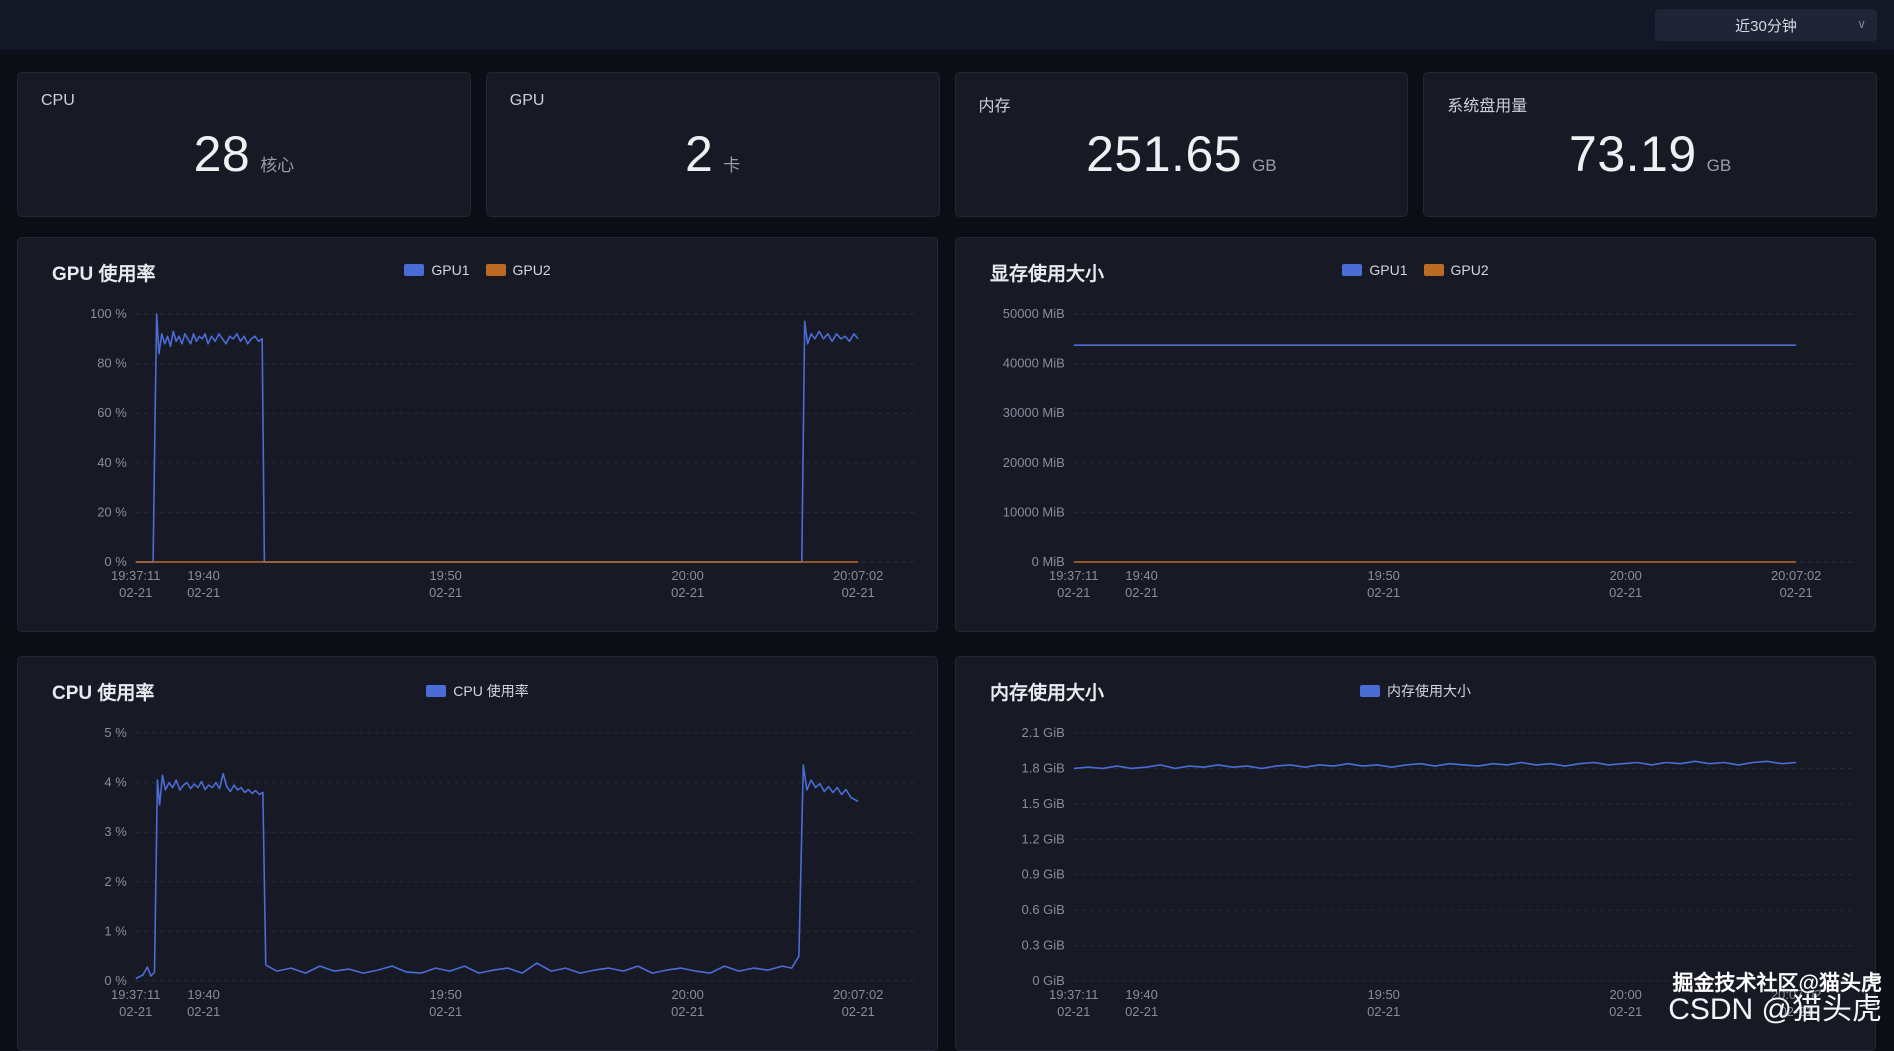 The width and height of the screenshot is (1894, 1051). Describe the element at coordinates (1043, 767) in the screenshot. I see `y-tick-label: 1.8 GiB` at that location.